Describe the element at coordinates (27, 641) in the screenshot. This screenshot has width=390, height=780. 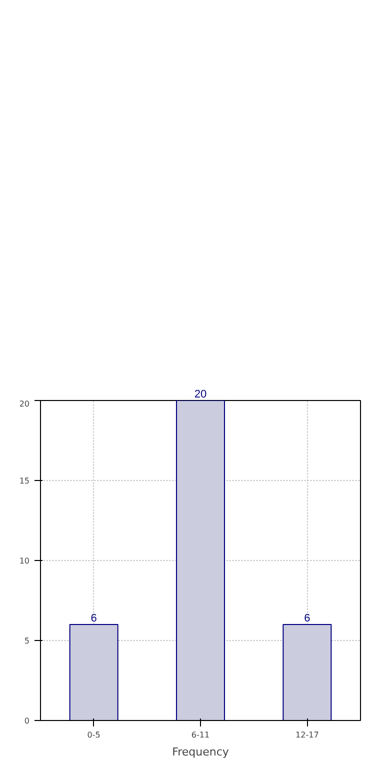
I see `y-tick-label: 5` at that location.